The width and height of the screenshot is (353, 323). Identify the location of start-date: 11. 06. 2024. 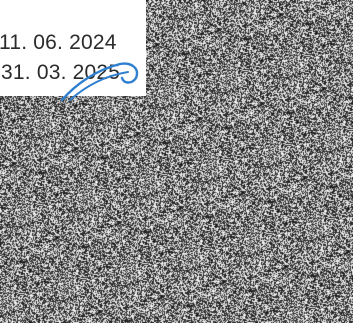
(58, 42).